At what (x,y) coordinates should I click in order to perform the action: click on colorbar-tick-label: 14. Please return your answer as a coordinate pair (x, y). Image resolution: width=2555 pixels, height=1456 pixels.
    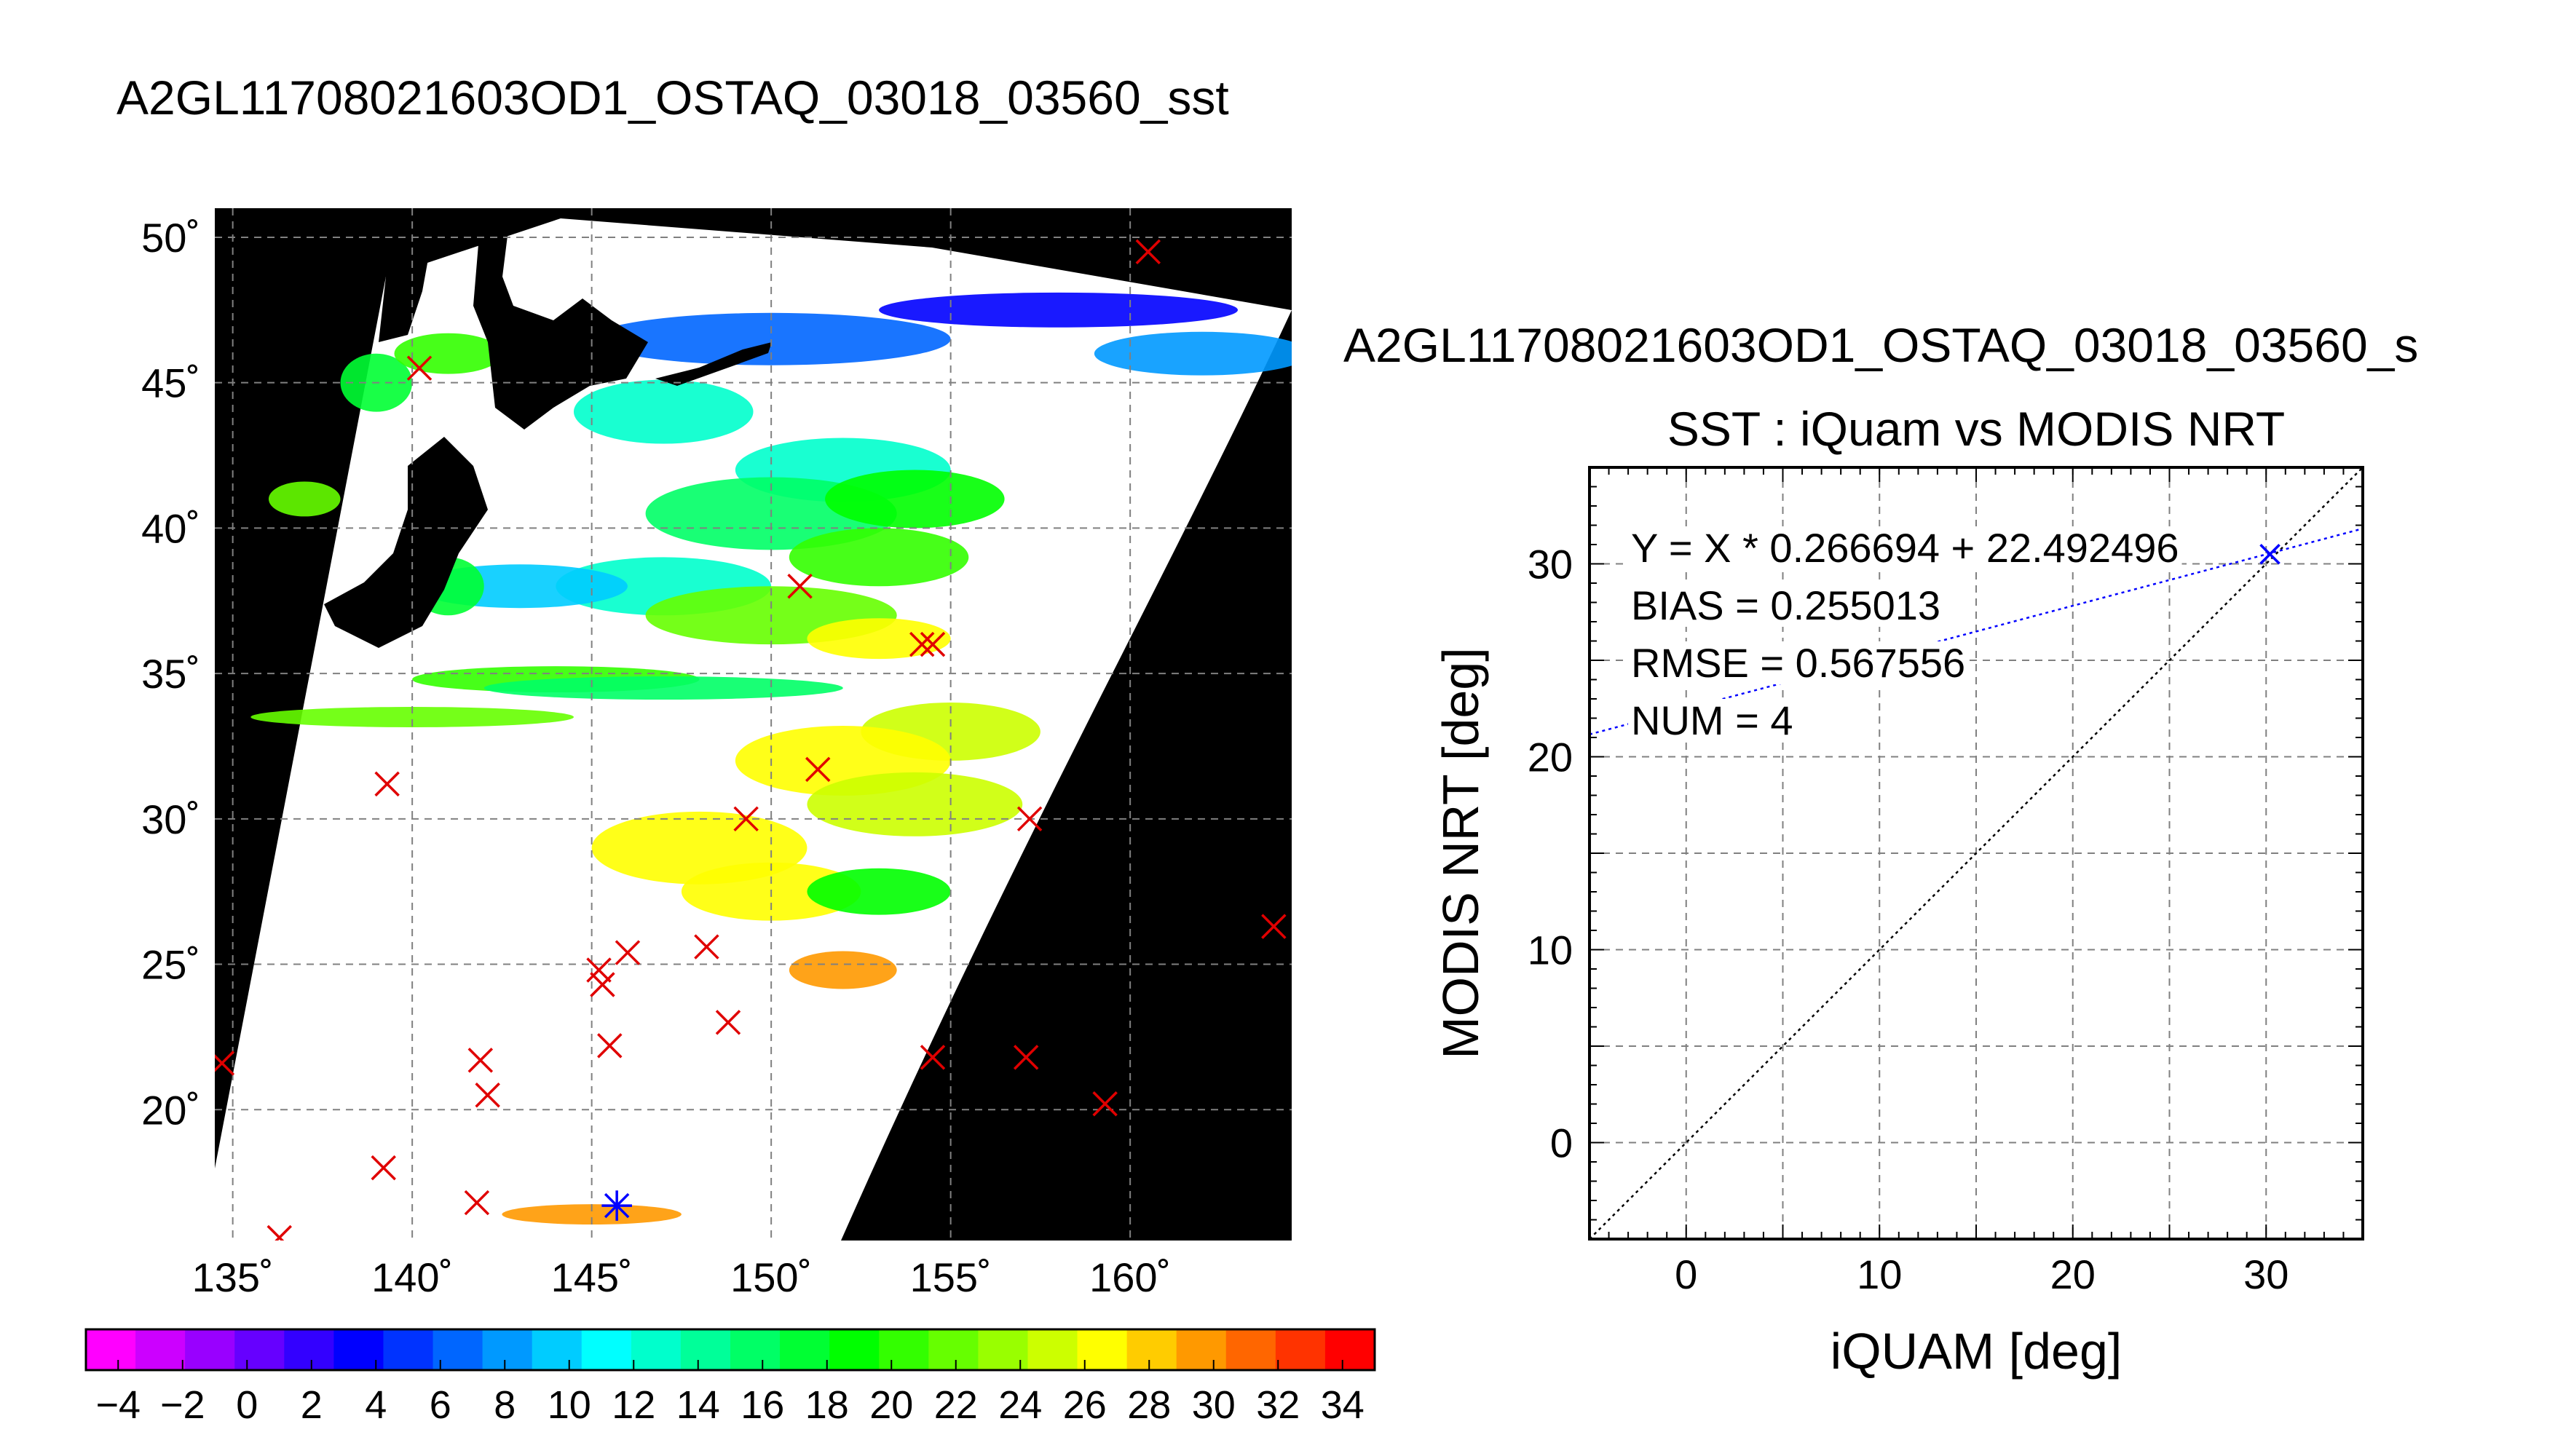
    Looking at the image, I should click on (698, 1405).